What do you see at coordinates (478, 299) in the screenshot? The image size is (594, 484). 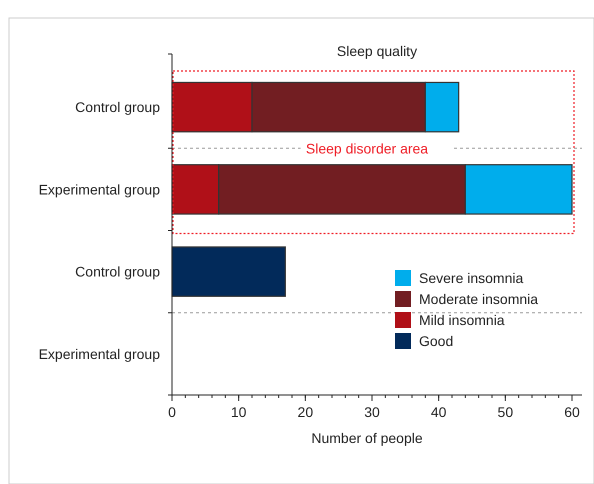 I see `legend-label: Moderate insomnia` at bounding box center [478, 299].